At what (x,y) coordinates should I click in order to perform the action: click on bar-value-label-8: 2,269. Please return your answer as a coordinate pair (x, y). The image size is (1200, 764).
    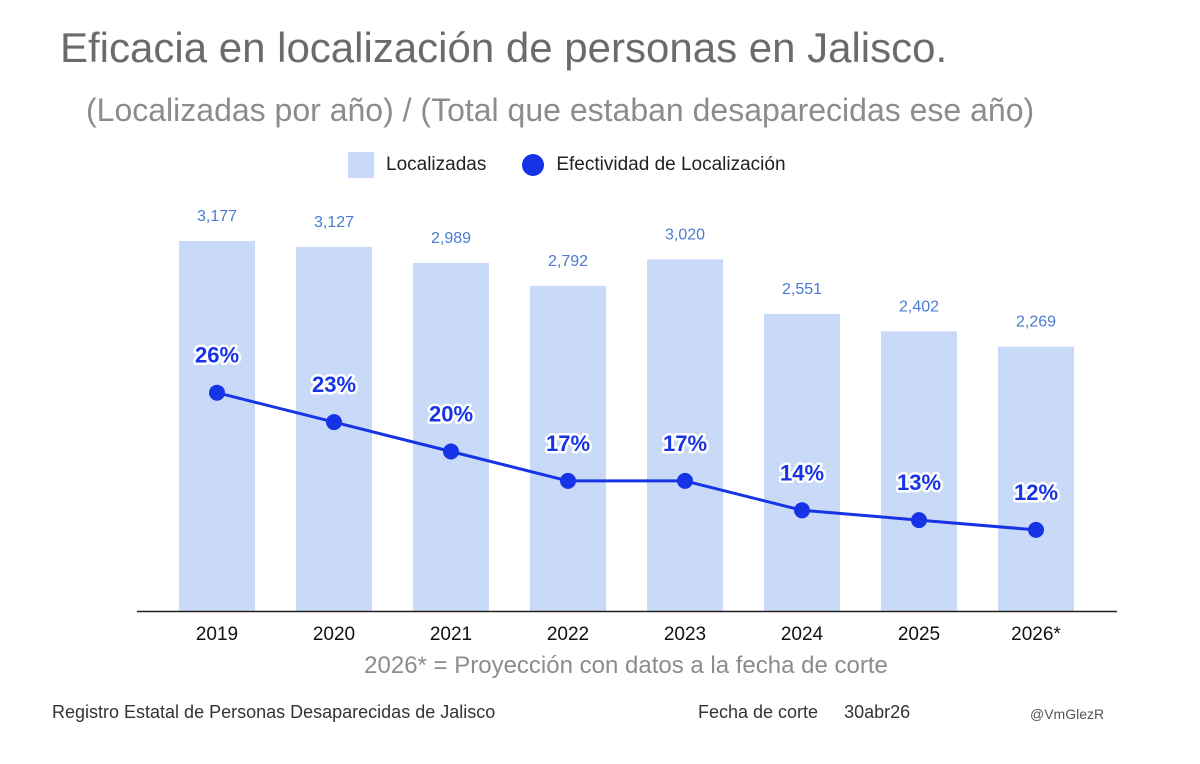
    Looking at the image, I should click on (1036, 322).